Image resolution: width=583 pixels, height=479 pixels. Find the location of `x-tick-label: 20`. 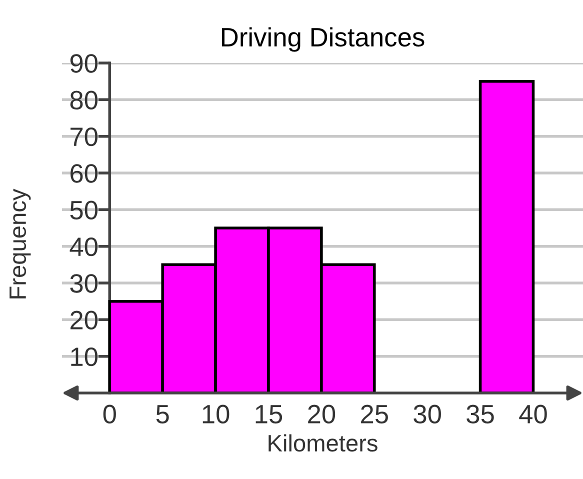

x-tick-label: 20 is located at coordinates (322, 414).